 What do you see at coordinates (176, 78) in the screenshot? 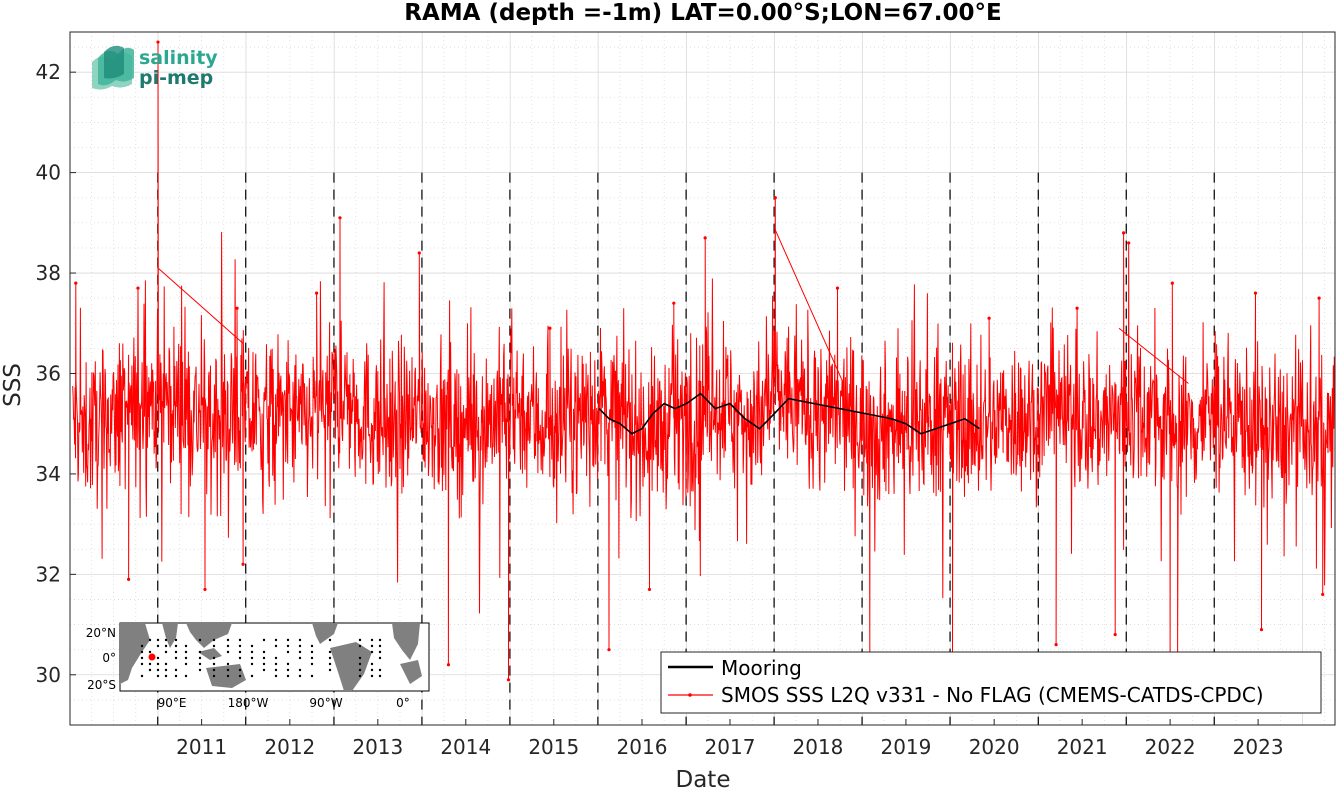
I see `logo-line2: pi-mep` at bounding box center [176, 78].